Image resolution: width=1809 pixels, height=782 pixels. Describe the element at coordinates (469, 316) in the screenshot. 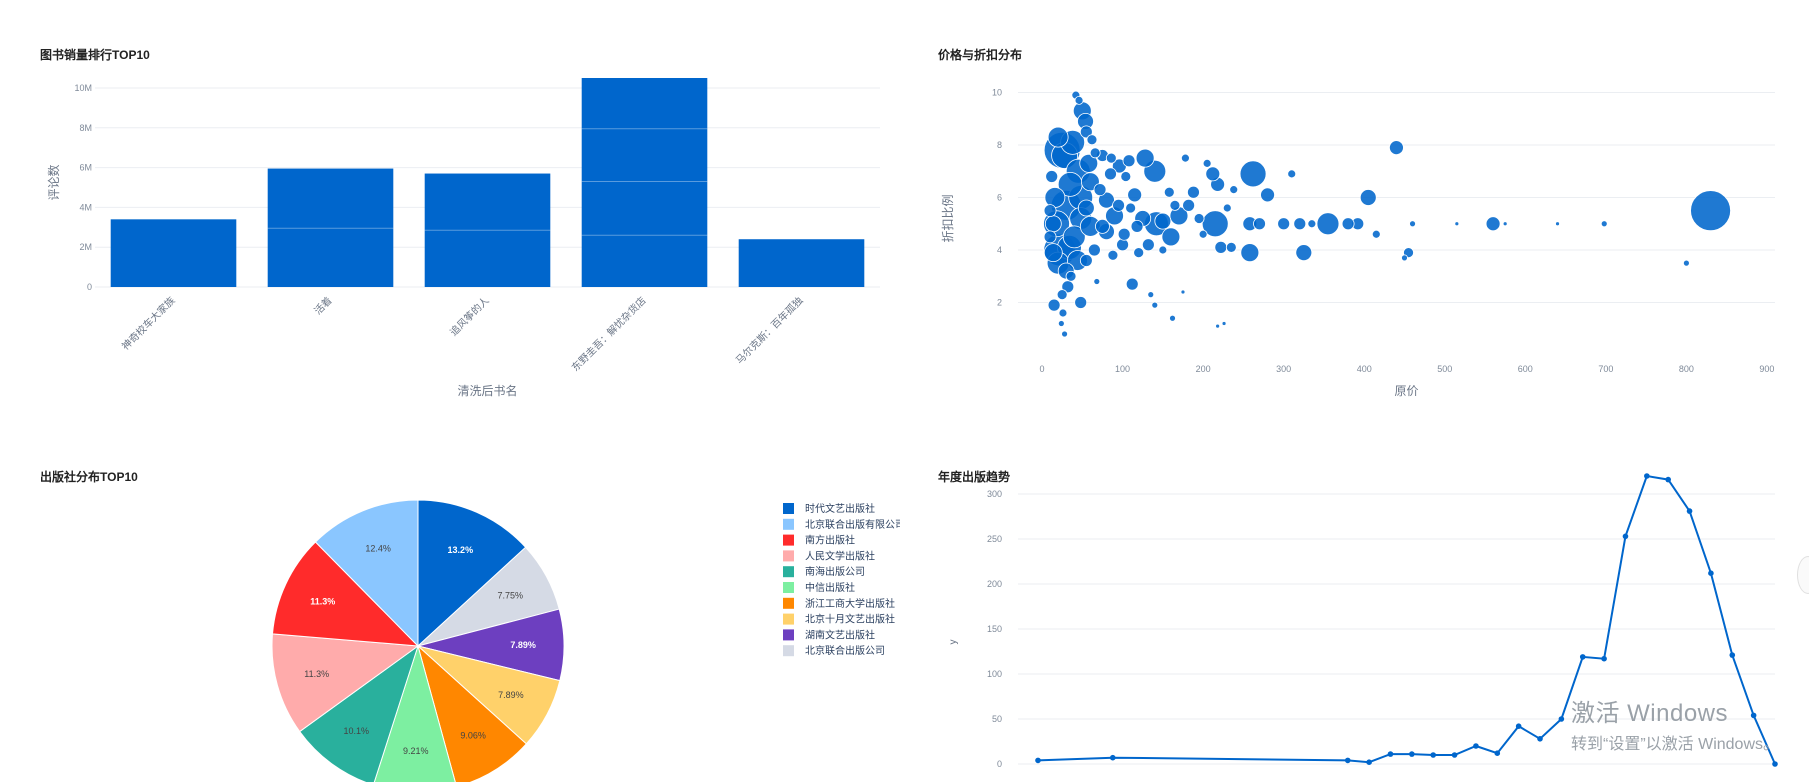

I see `bar-category-label: 追风筝的人` at that location.